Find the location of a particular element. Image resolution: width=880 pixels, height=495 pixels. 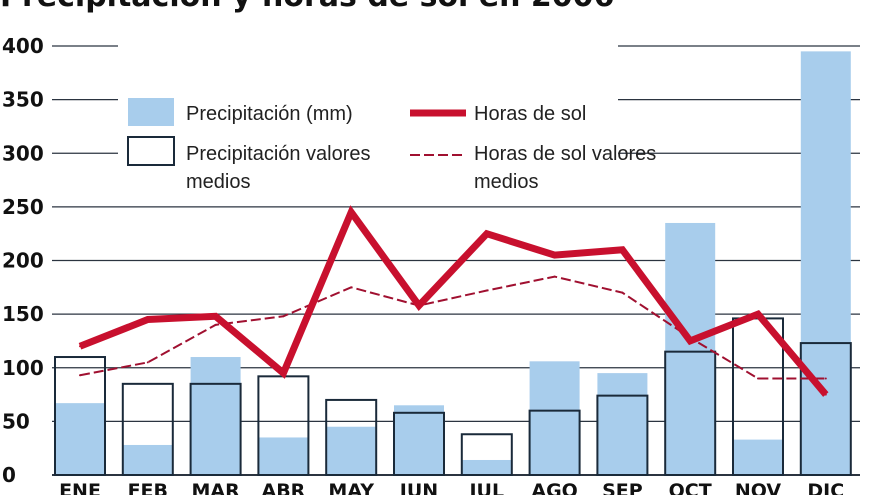

bar-precipitacion-sep is located at coordinates (622, 424).